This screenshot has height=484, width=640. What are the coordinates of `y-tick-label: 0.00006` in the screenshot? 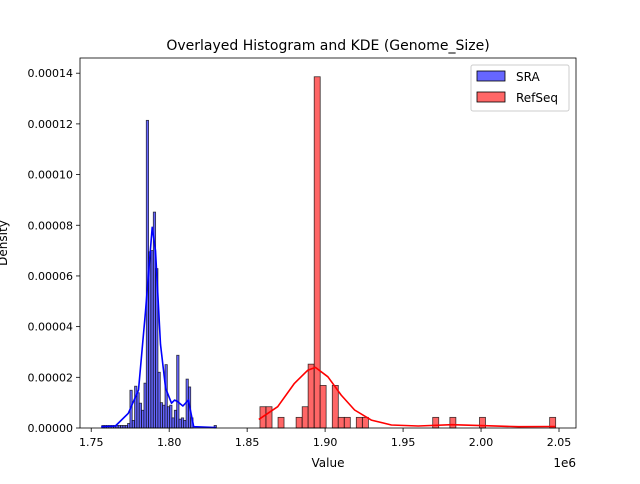 It's located at (51, 276).